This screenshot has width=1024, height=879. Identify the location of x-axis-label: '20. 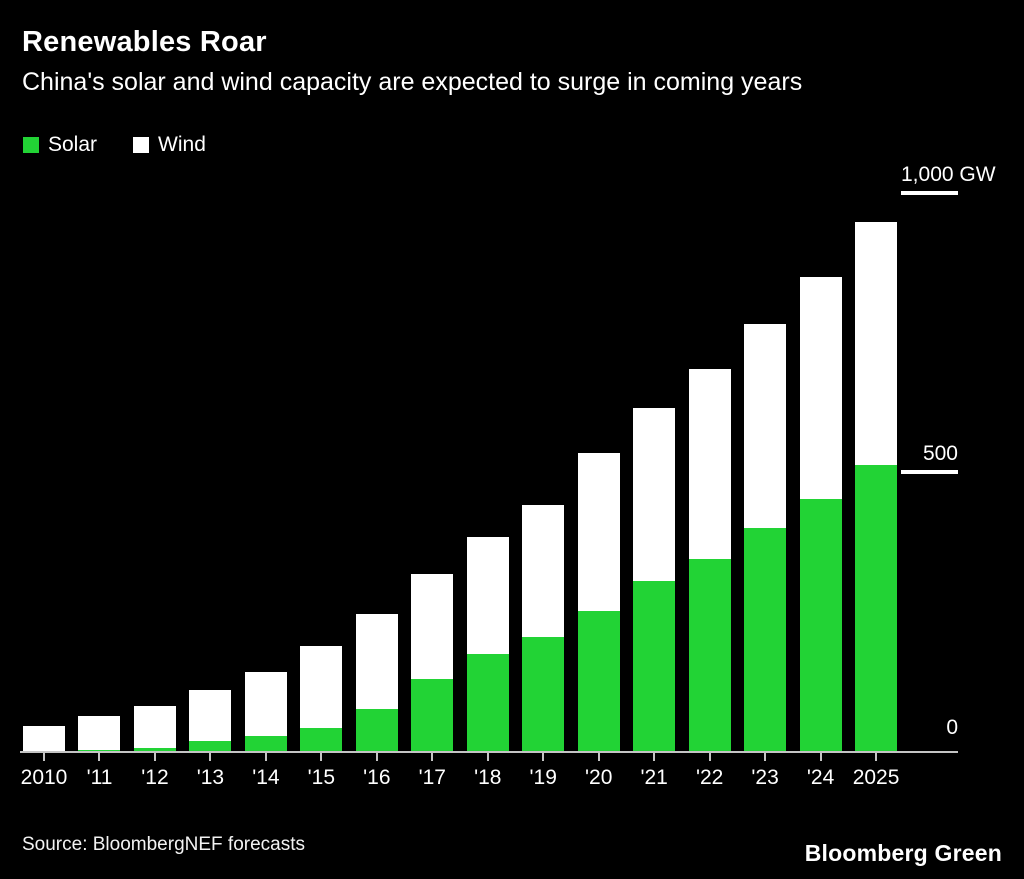
(599, 777).